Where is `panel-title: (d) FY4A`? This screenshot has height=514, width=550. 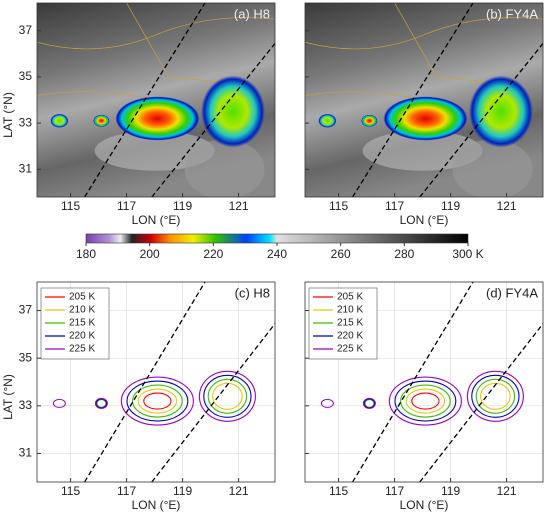 panel-title: (d) FY4A is located at coordinates (512, 292).